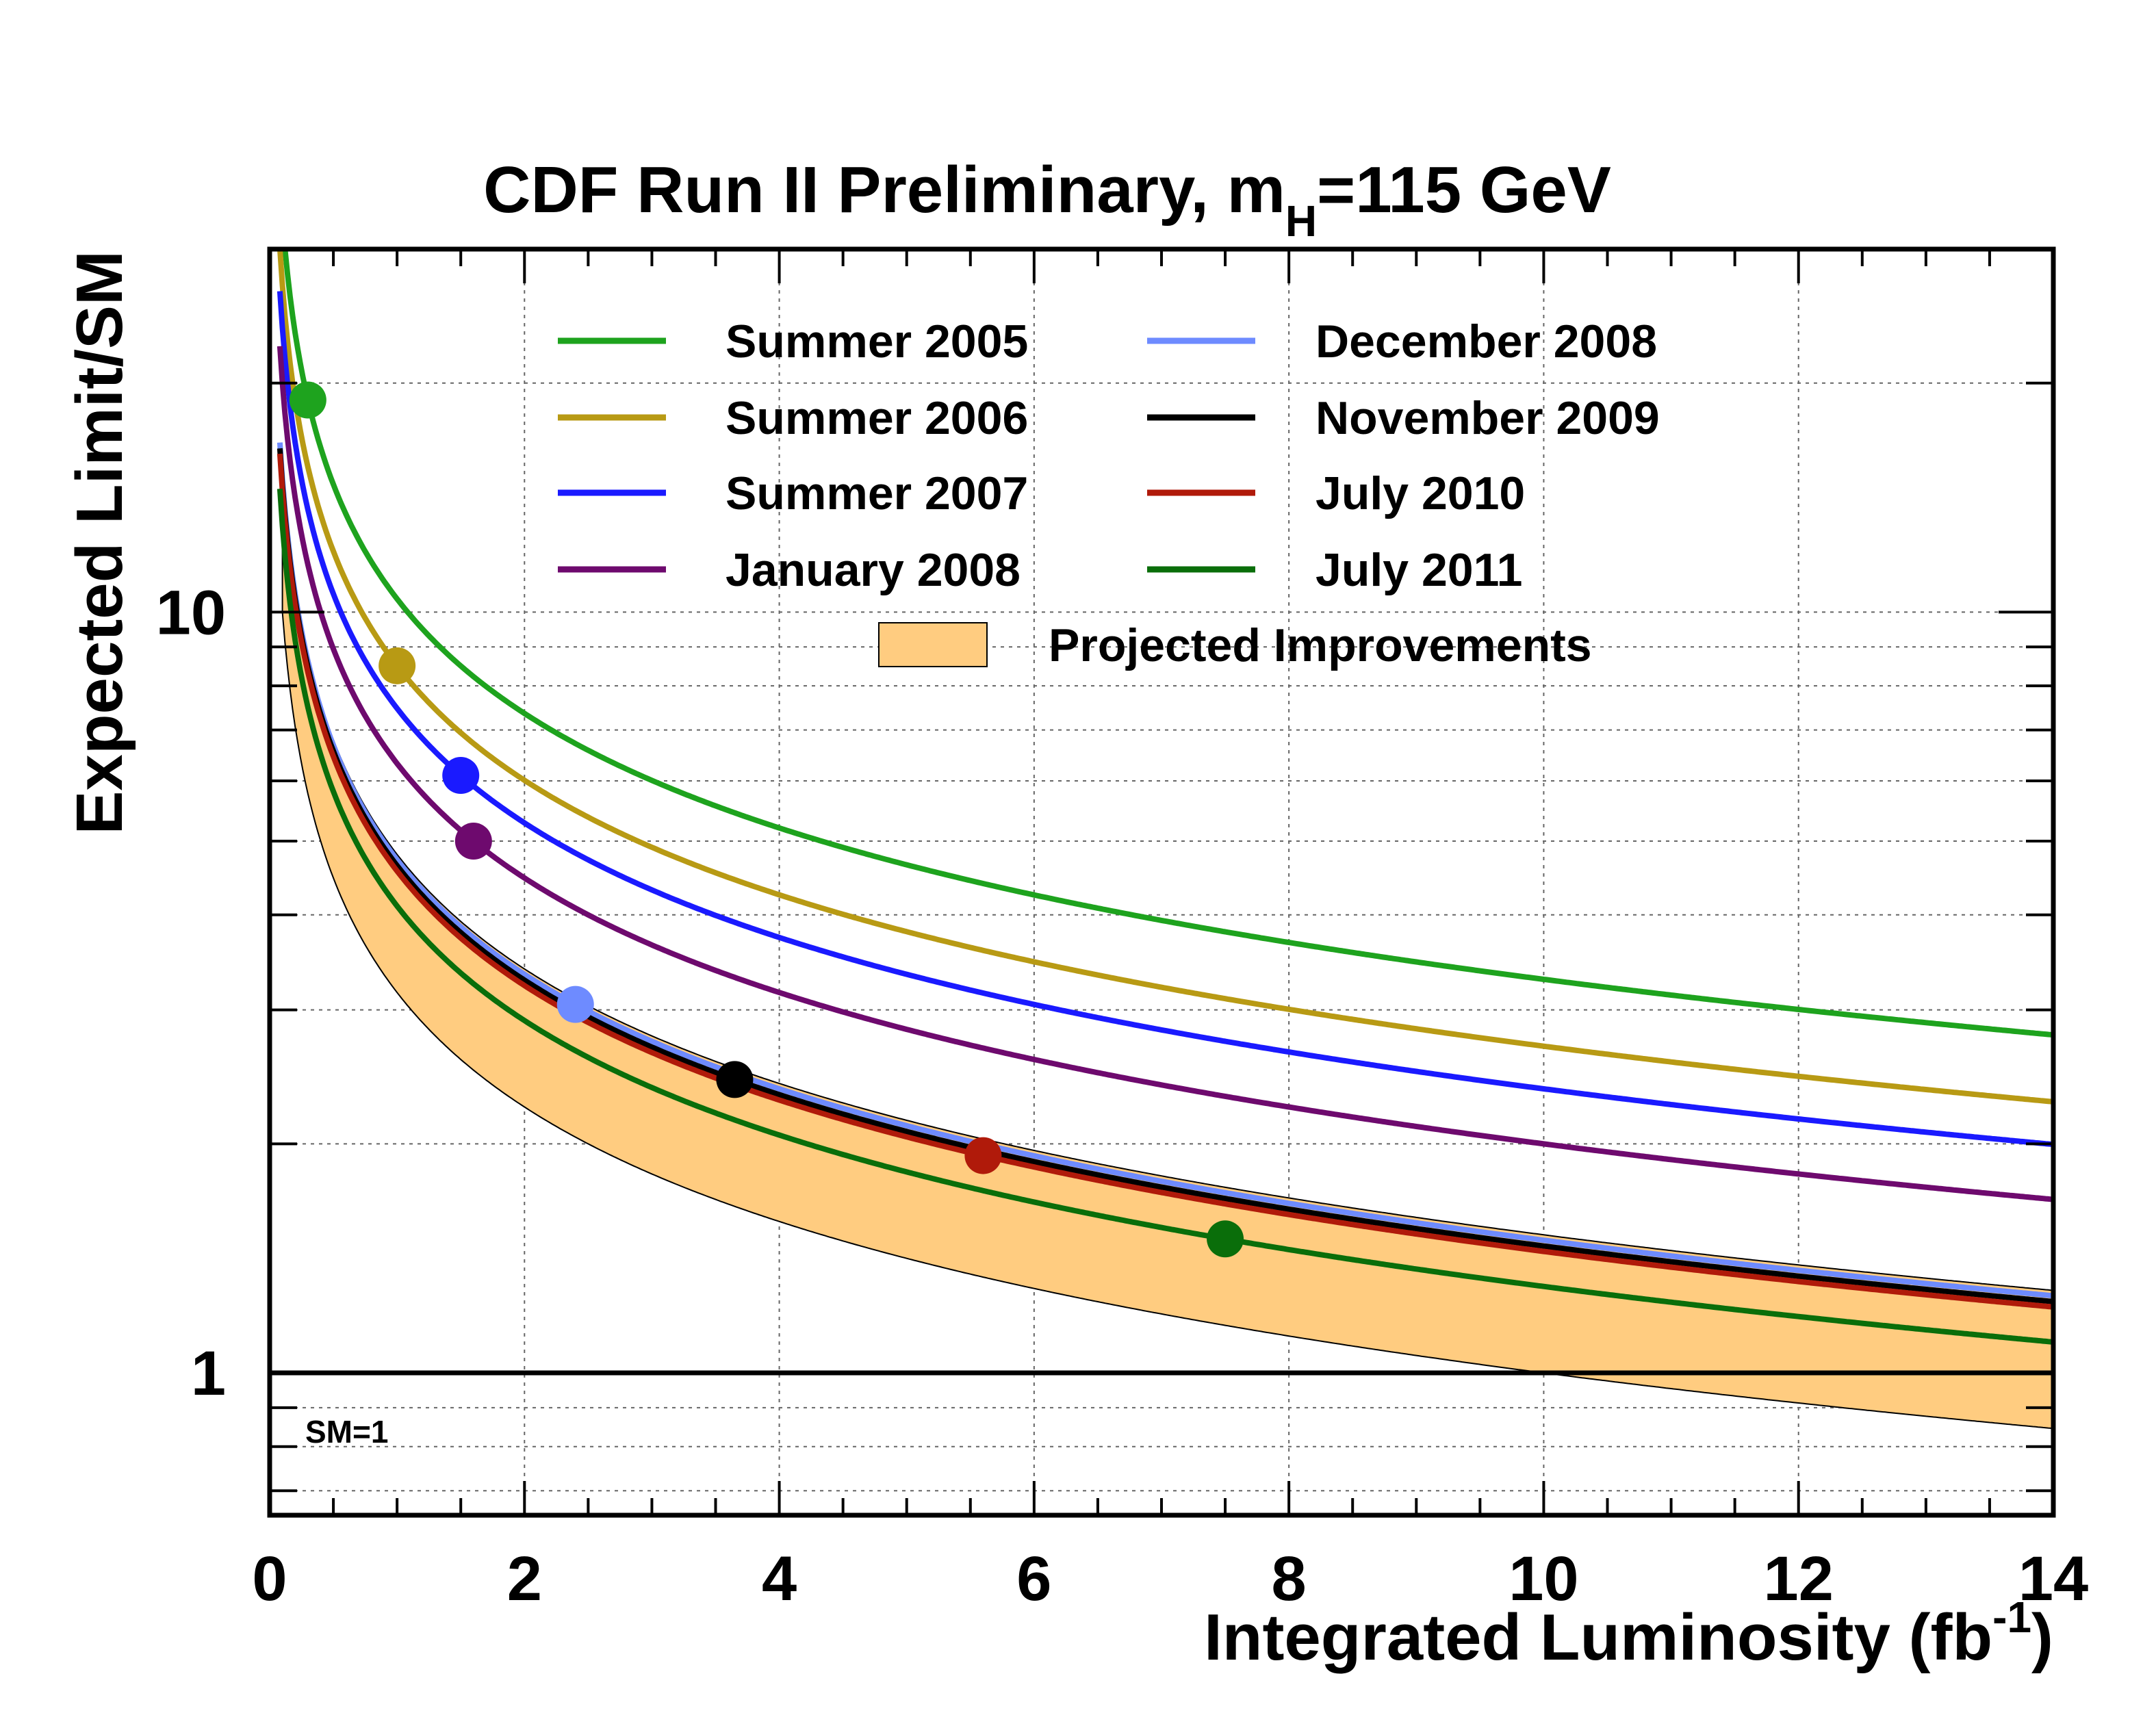 This screenshot has height=1726, width=2156. Describe the element at coordinates (933, 644) in the screenshot. I see `legend-band-swatch` at that location.